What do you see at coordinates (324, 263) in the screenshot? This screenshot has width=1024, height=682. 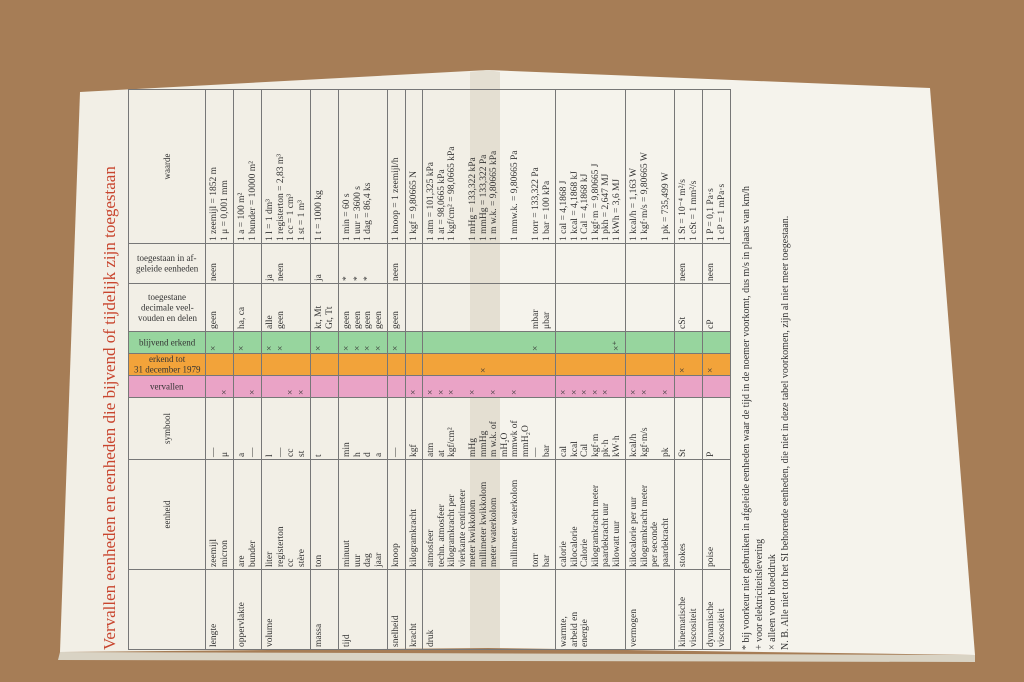 I see `table-cell: ja` at bounding box center [324, 263].